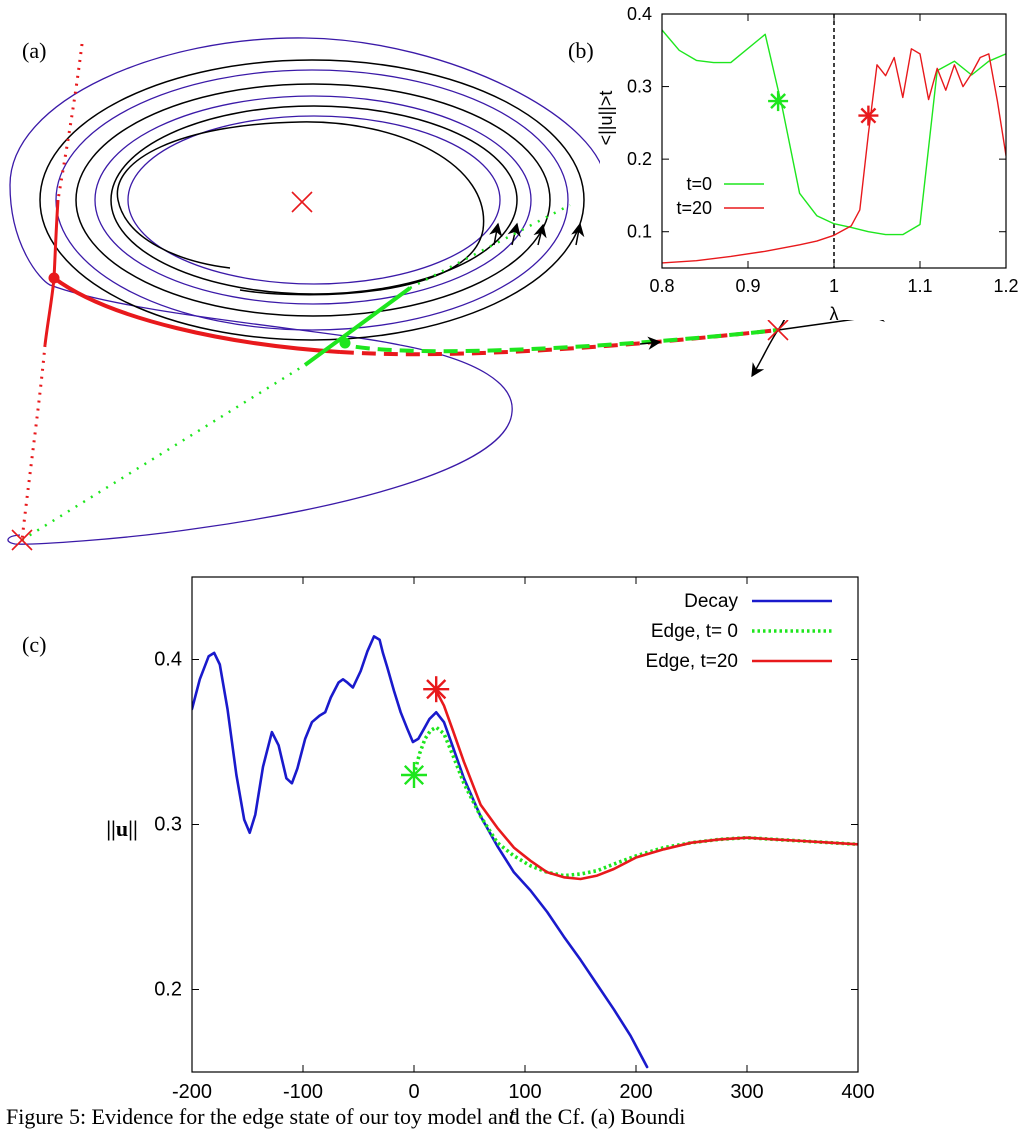 The height and width of the screenshot is (1131, 1025). I want to click on x-axis-label: λ, so click(834, 314).